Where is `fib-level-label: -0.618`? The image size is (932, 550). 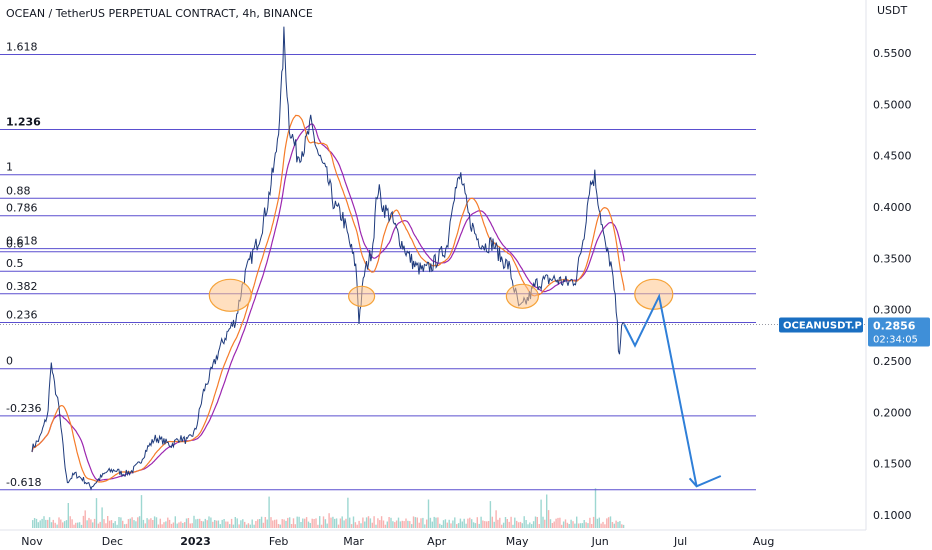 fib-level-label: -0.618 is located at coordinates (23, 482).